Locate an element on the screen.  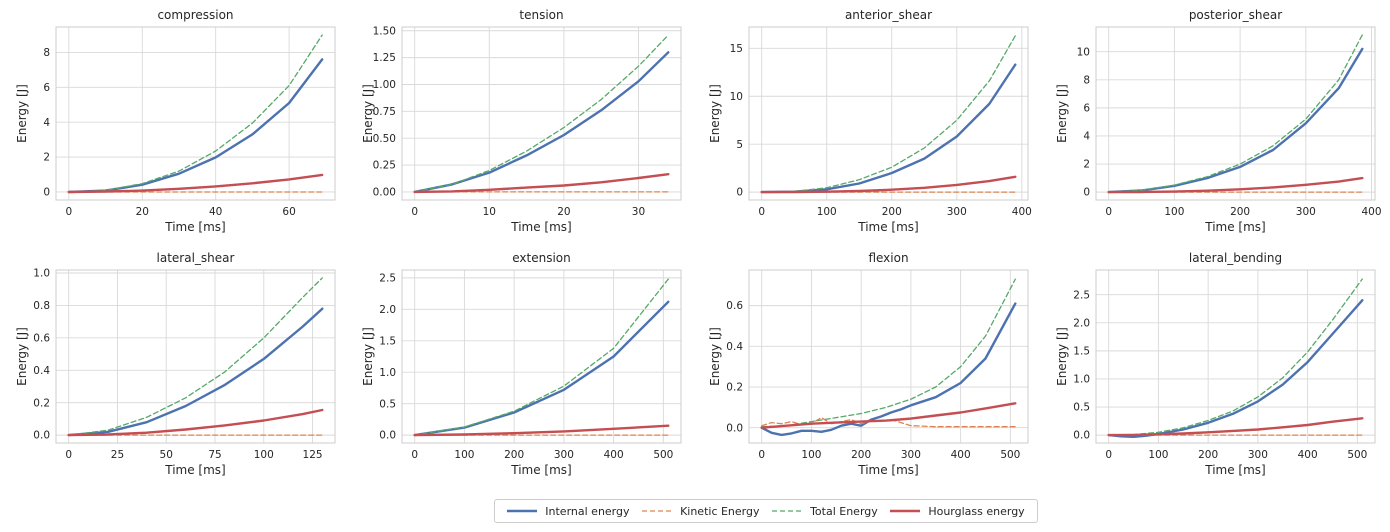
legend-label-total-energy: Total Energy is located at coordinates (844, 511).